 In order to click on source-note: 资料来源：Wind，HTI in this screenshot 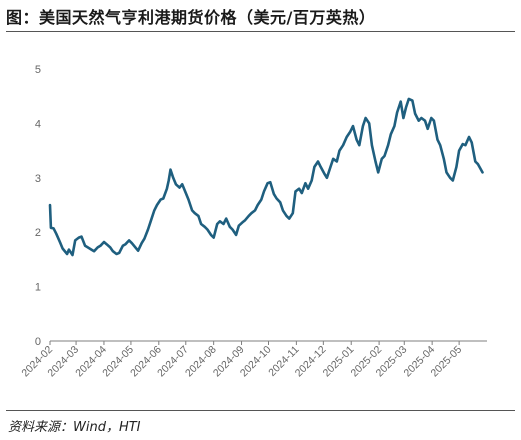, I will do `click(74, 427)`.